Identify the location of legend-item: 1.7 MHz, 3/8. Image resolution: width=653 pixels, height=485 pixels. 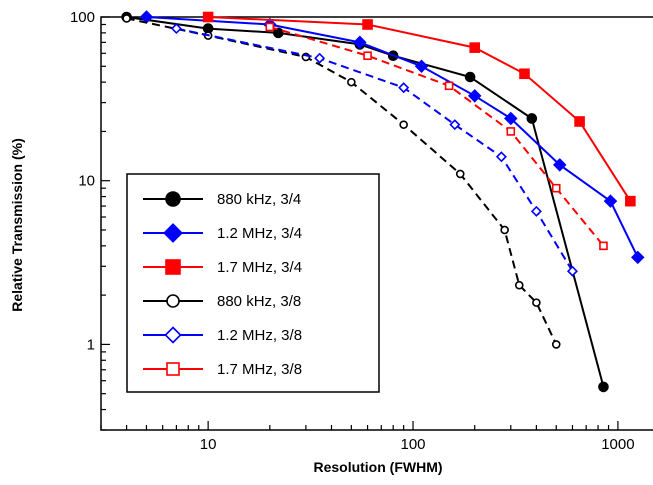
(222, 369).